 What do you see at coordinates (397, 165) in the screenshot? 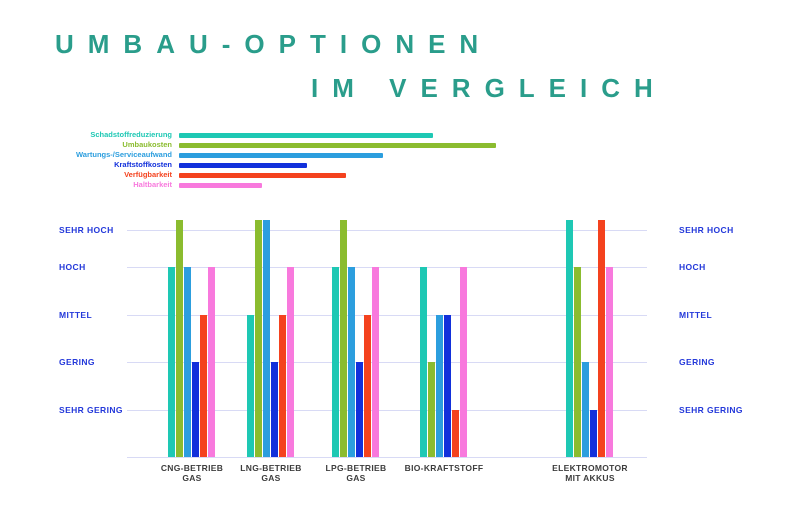
I see `legend-row: Kraftstoffkosten` at bounding box center [397, 165].